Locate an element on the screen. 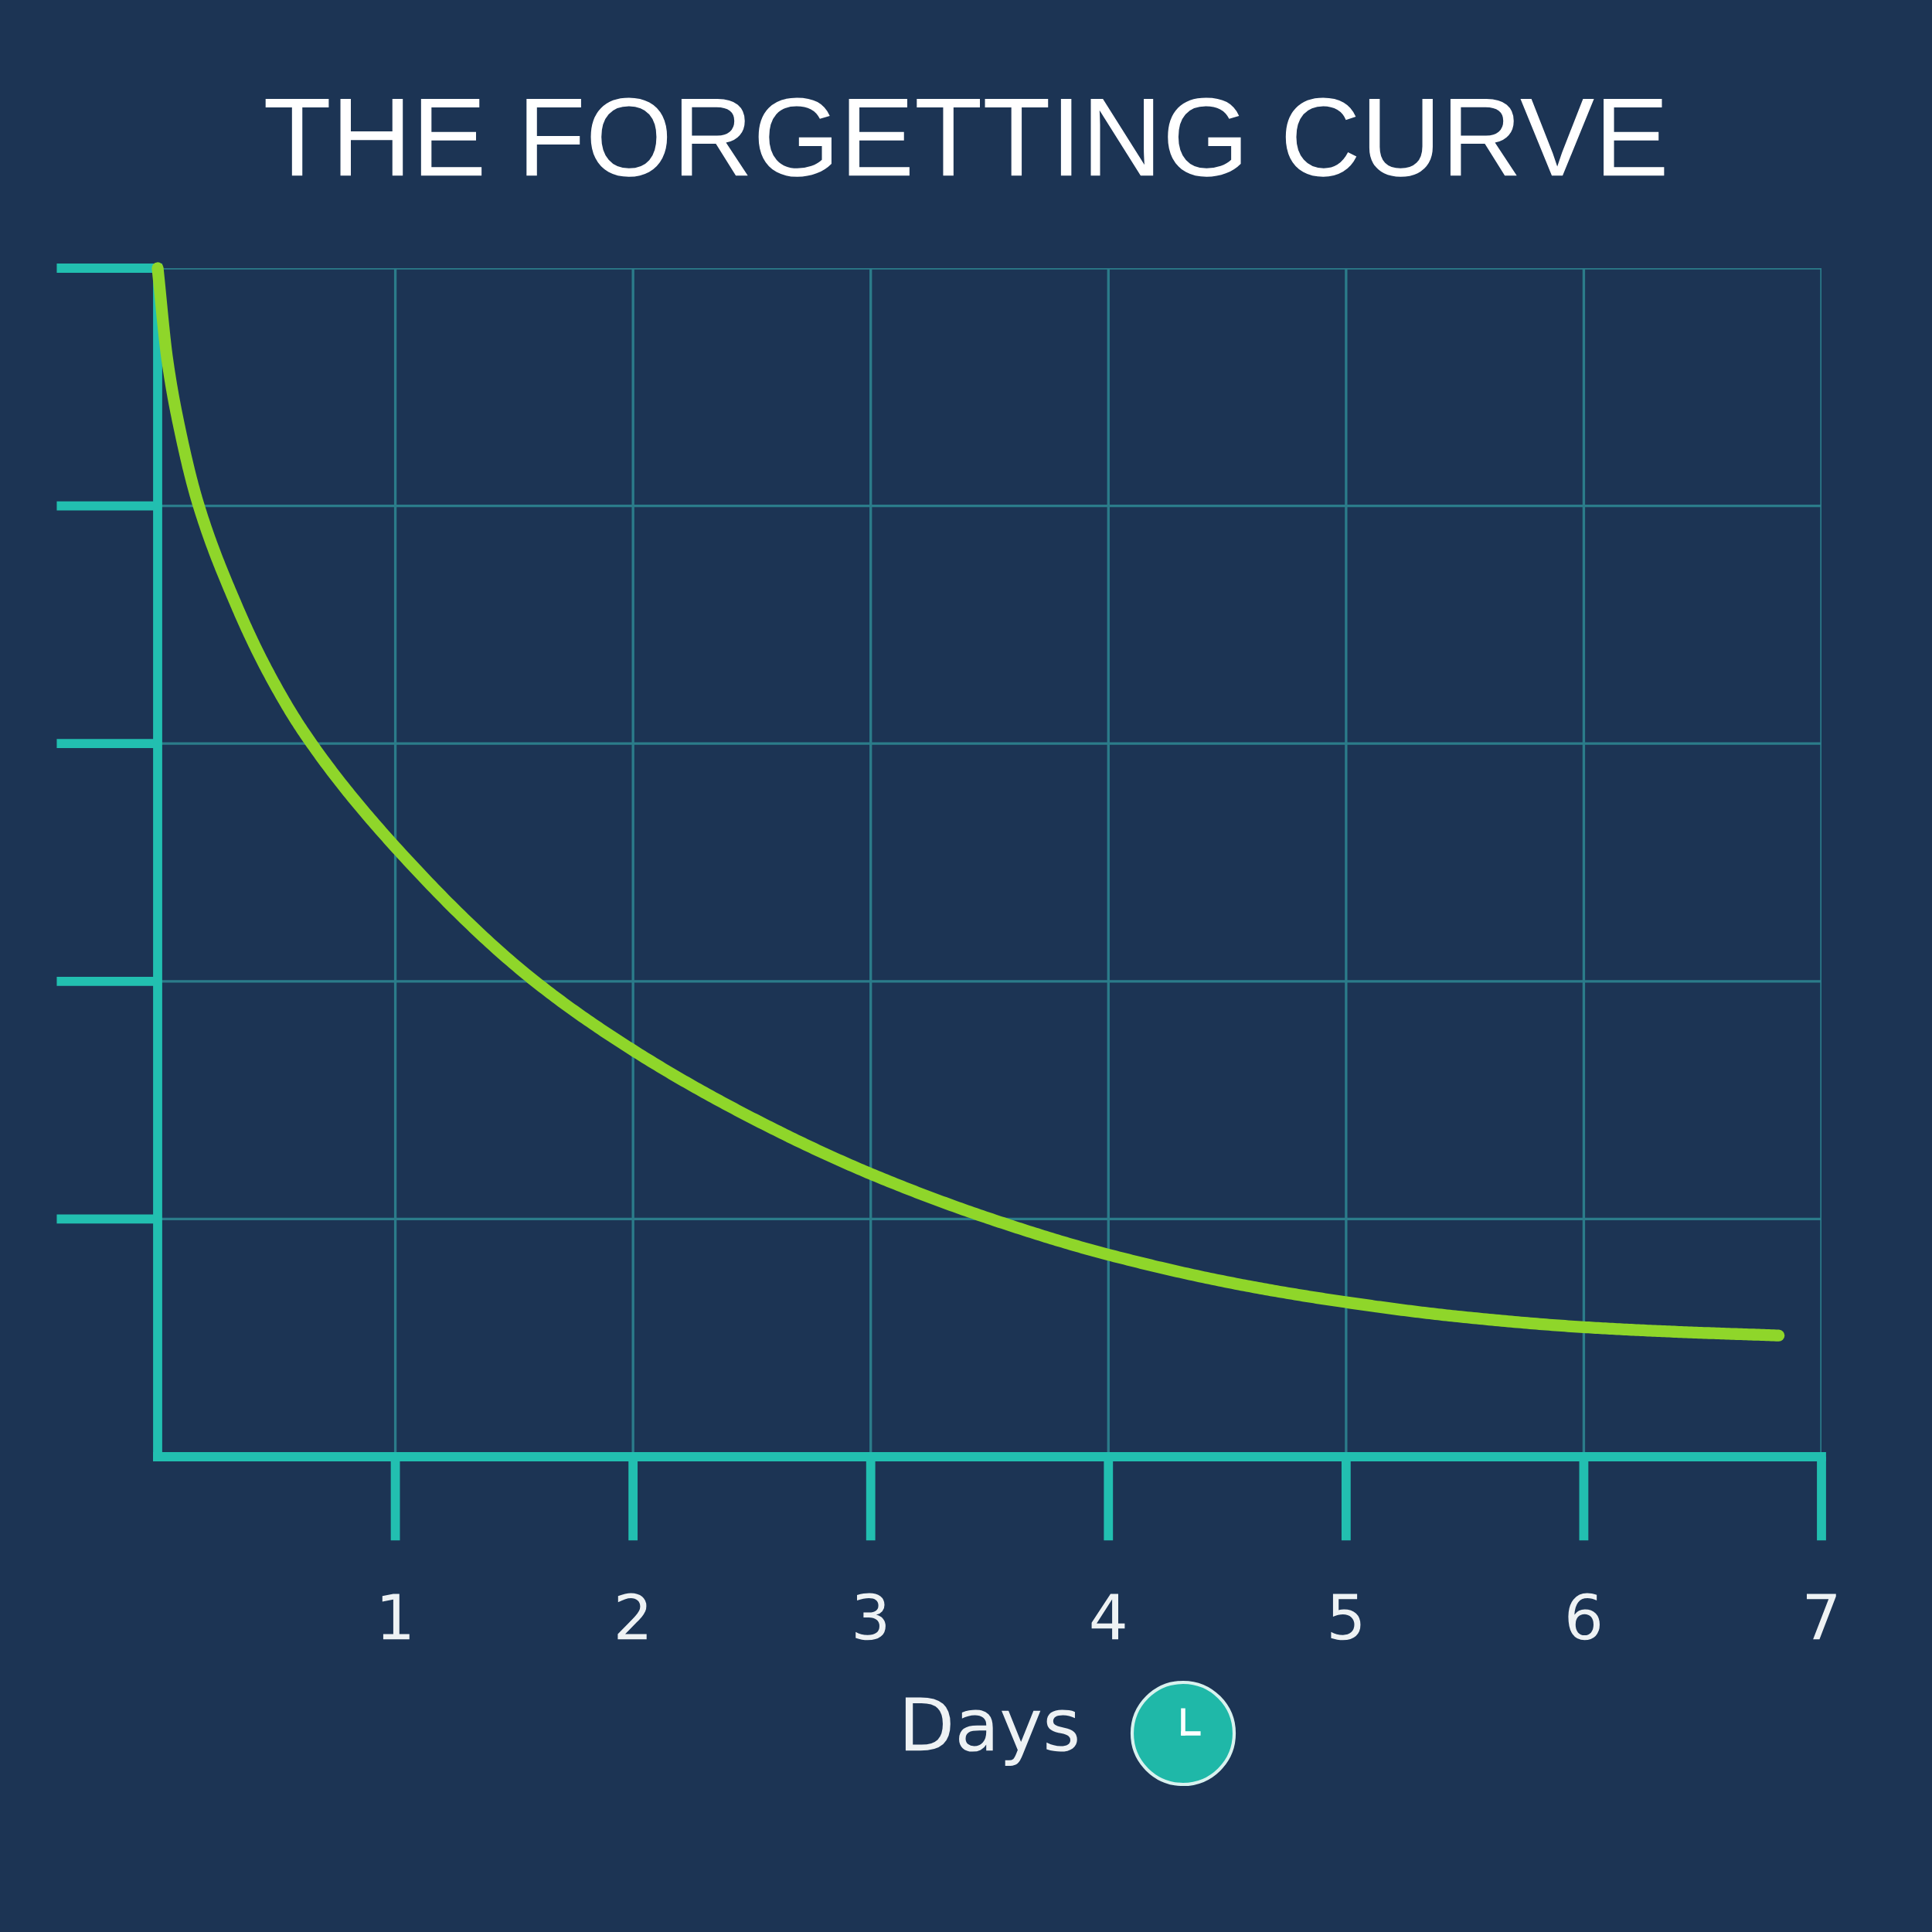 The image size is (1932, 1932). x-tick-label: 3 is located at coordinates (871, 1617).